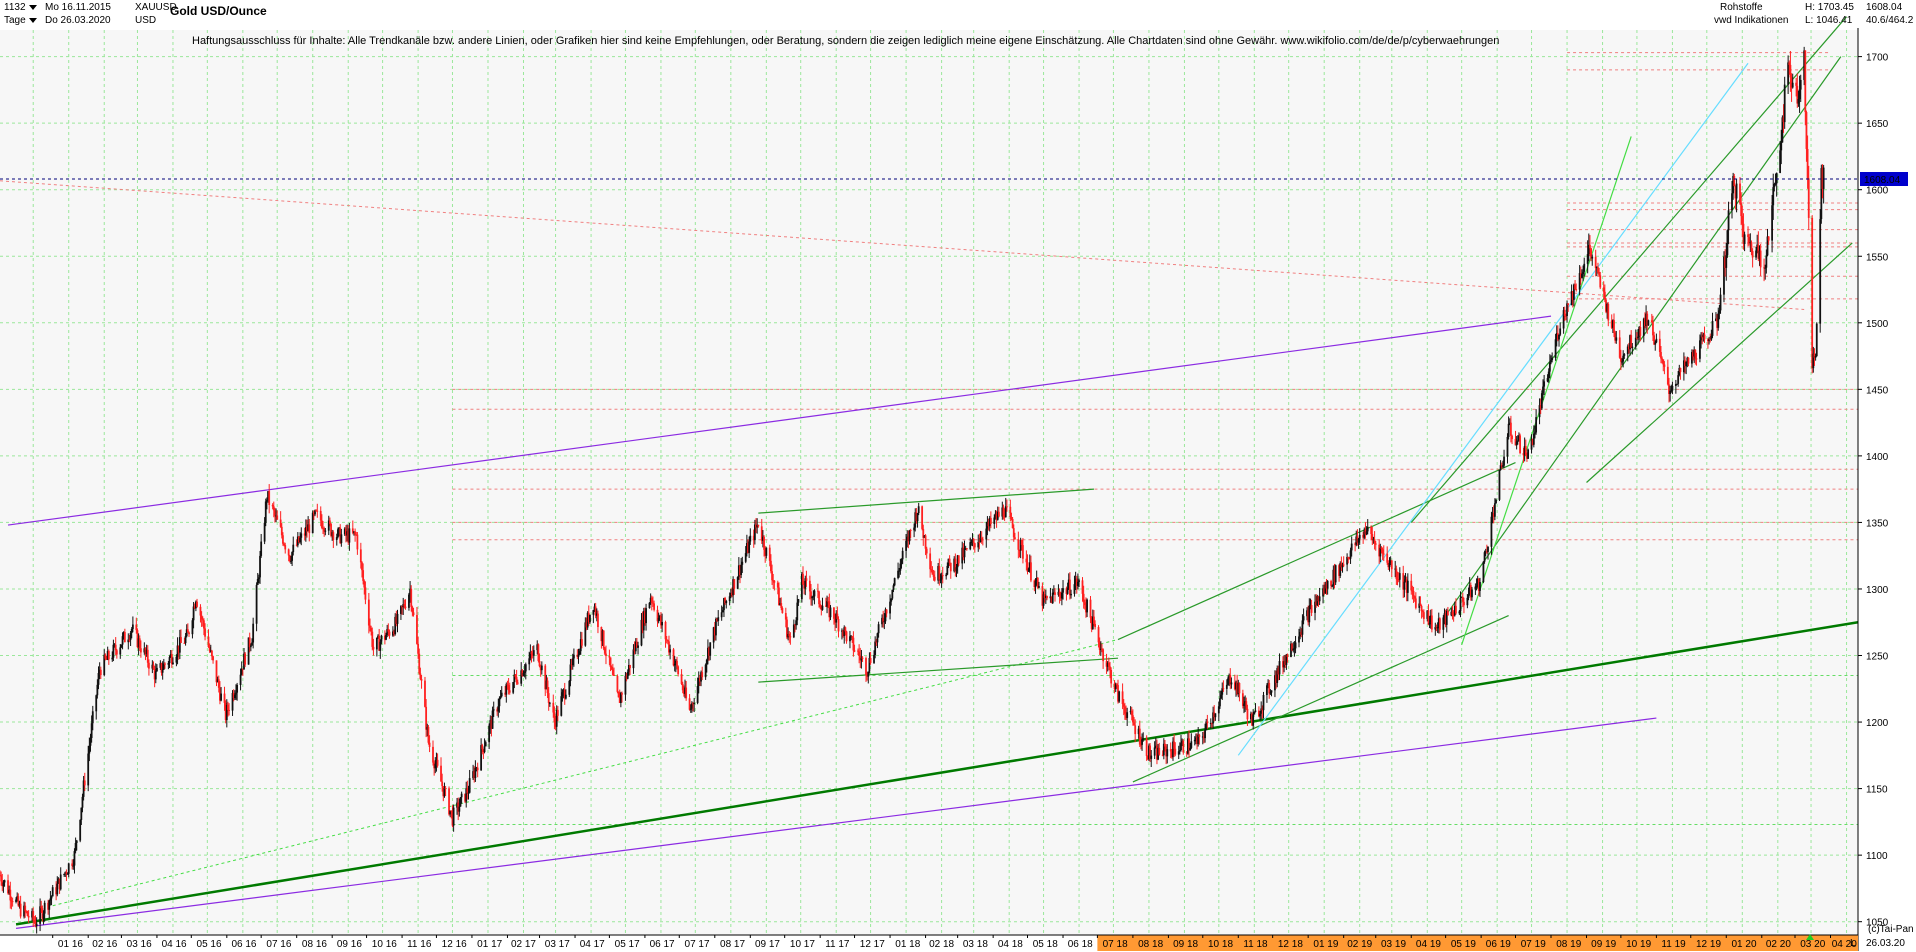 This screenshot has height=952, width=1916. What do you see at coordinates (20, 8) in the screenshot?
I see `symbol-selector: 1132` at bounding box center [20, 8].